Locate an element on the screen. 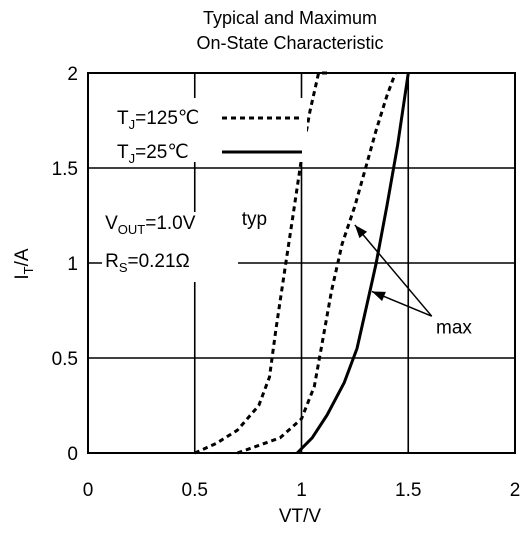  legend-label-125-main: T is located at coordinates (123, 118).